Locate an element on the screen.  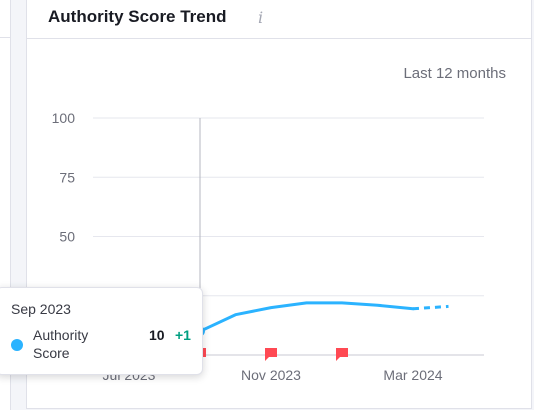
tooltip-value: 10 is located at coordinates (157, 335).